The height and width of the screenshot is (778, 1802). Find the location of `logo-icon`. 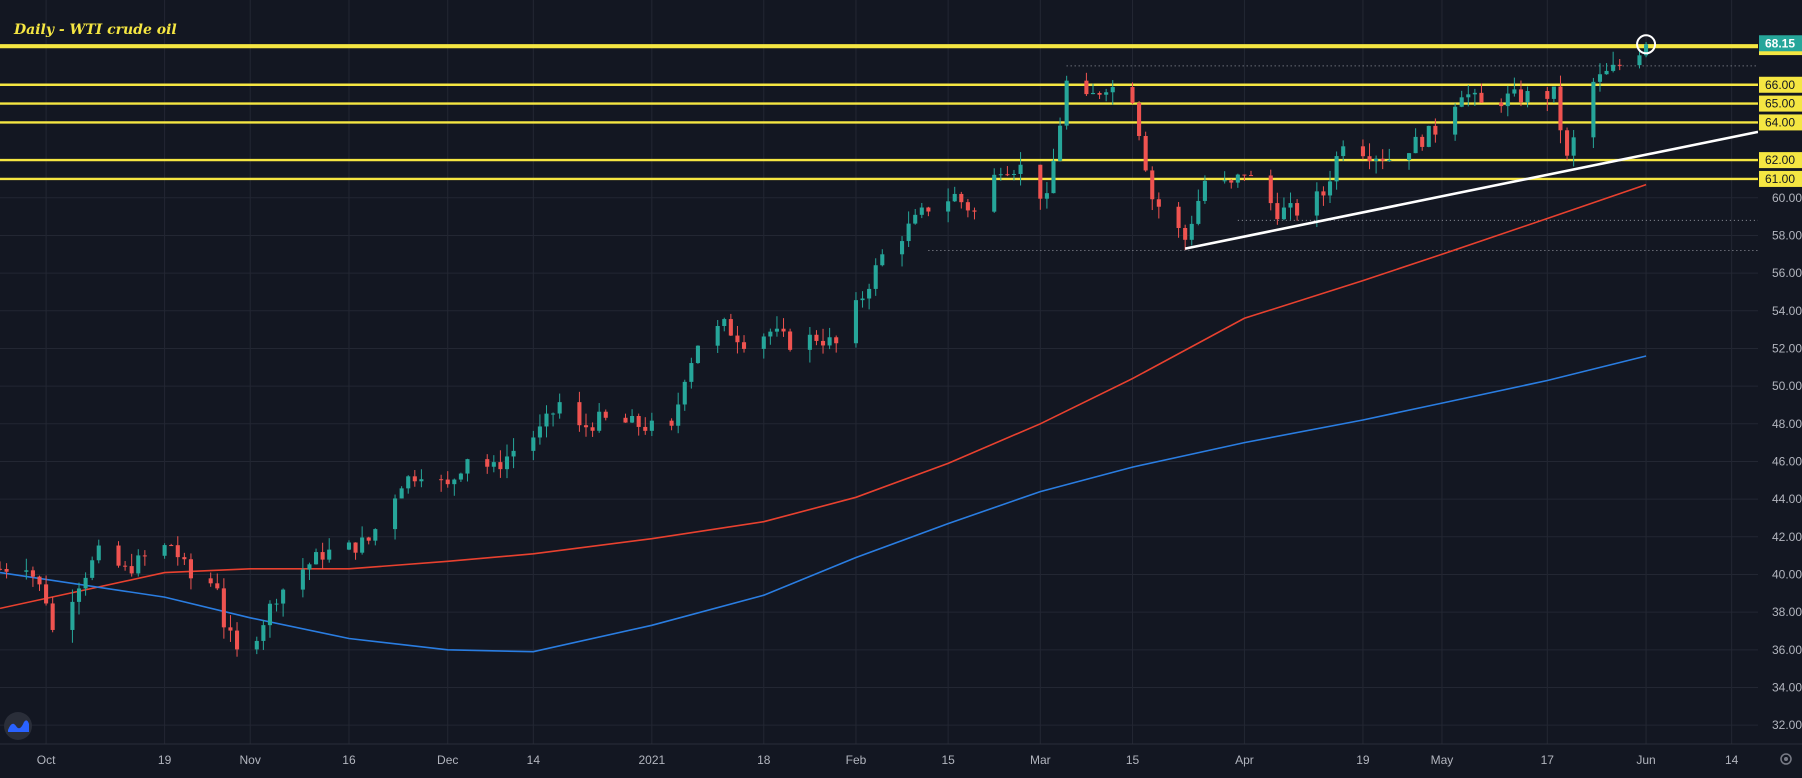

logo-icon is located at coordinates (18, 726).